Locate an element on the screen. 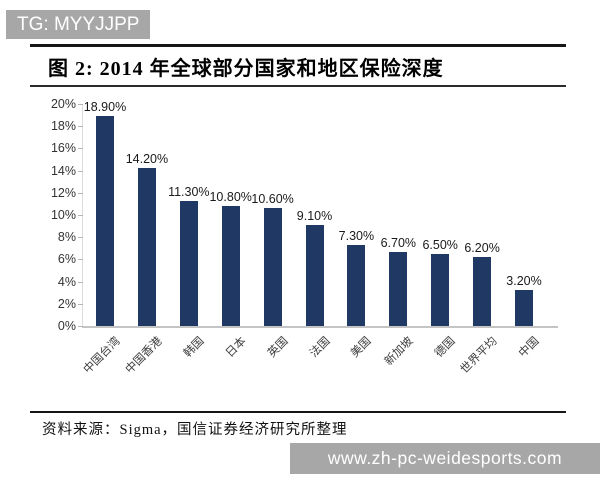  watermark-bottom-banner: www.zh-pc-weidesports.com is located at coordinates (445, 458).